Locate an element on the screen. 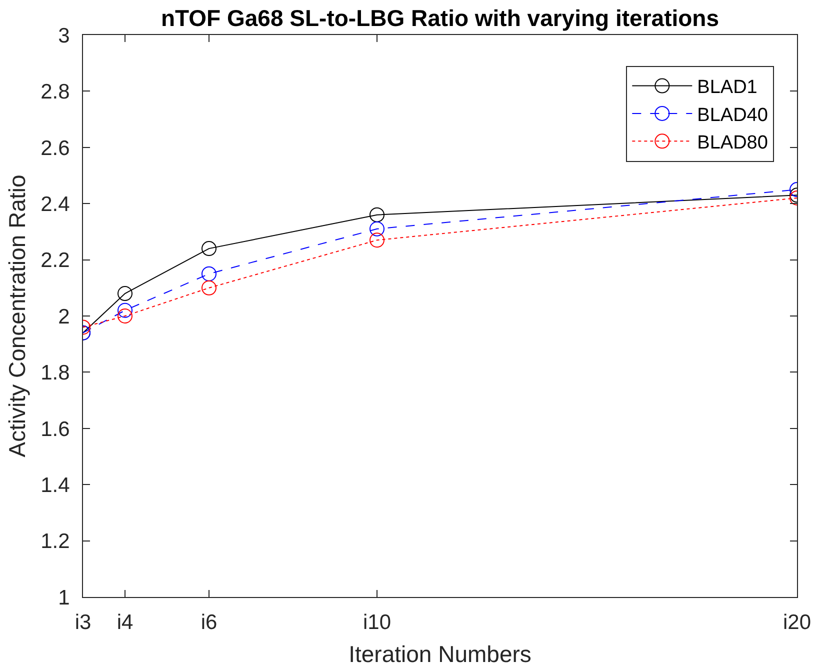  y-tick-label: 1.8 is located at coordinates (55, 373).